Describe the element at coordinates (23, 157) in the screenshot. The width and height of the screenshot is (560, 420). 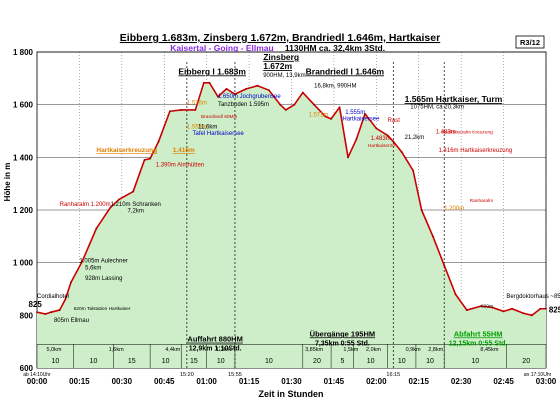
I see `y-tick-label: 1 400` at that location.